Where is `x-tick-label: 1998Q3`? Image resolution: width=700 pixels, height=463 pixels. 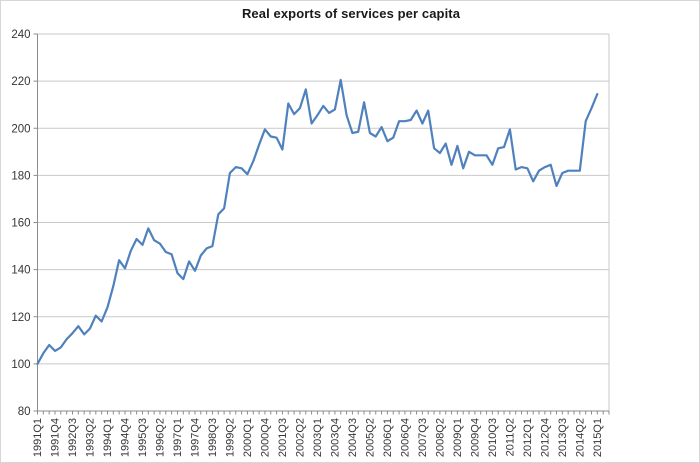 x-tick-label: 1998Q3 is located at coordinates (213, 437).